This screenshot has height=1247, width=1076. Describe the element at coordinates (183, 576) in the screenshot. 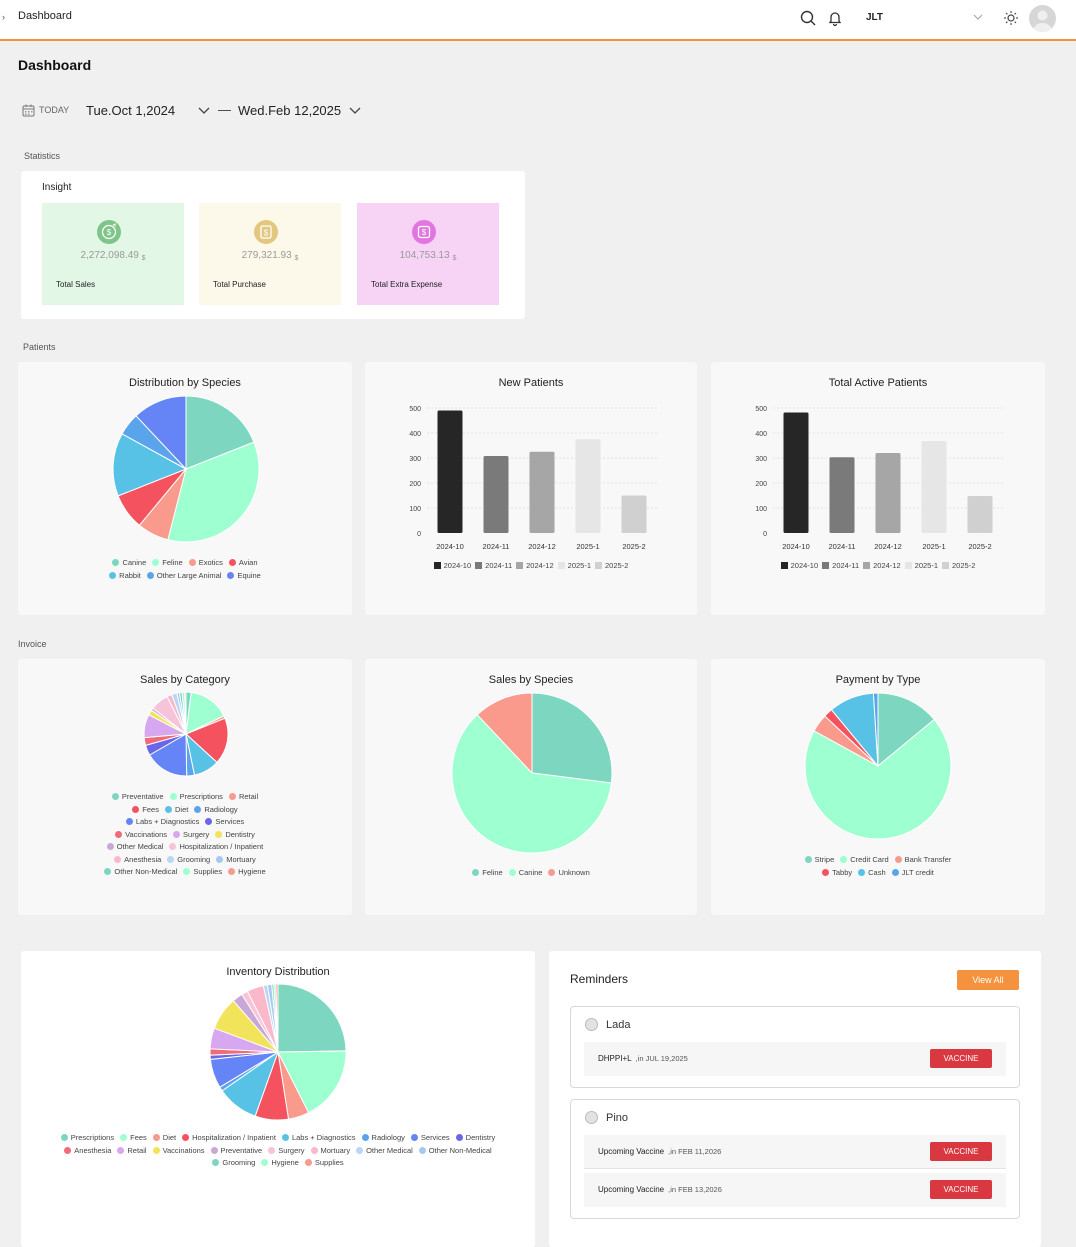

I see `legend-item: Other Large Animal` at that location.